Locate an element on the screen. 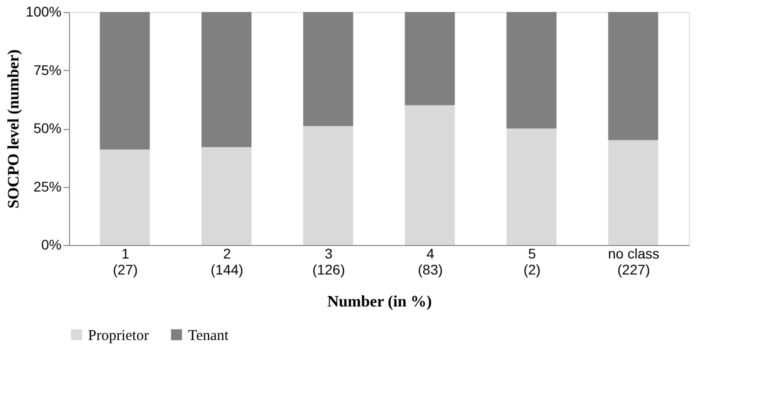  x-tick-label: 5 (2) is located at coordinates (532, 262).